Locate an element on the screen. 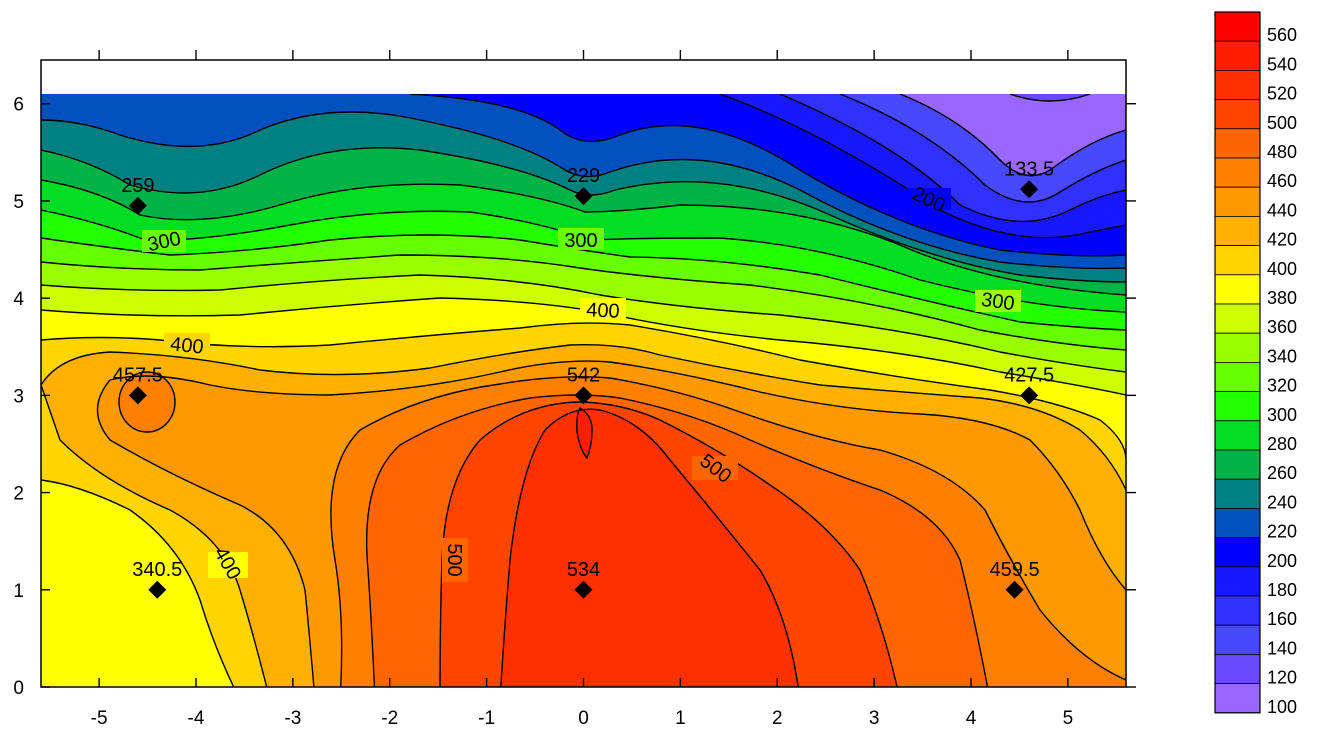 Image resolution: width=1322 pixels, height=745 pixels. colorbar-label: 400 is located at coordinates (1282, 269).